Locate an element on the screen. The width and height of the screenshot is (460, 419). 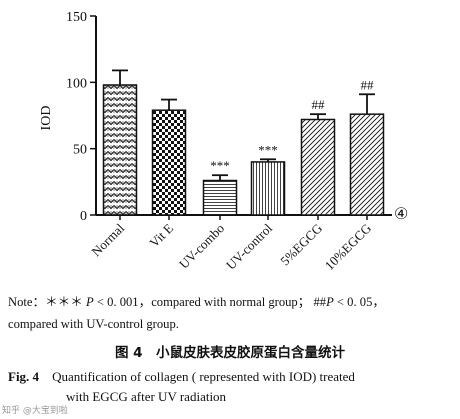
note-stars: ＊＊＊ is located at coordinates (64, 302).